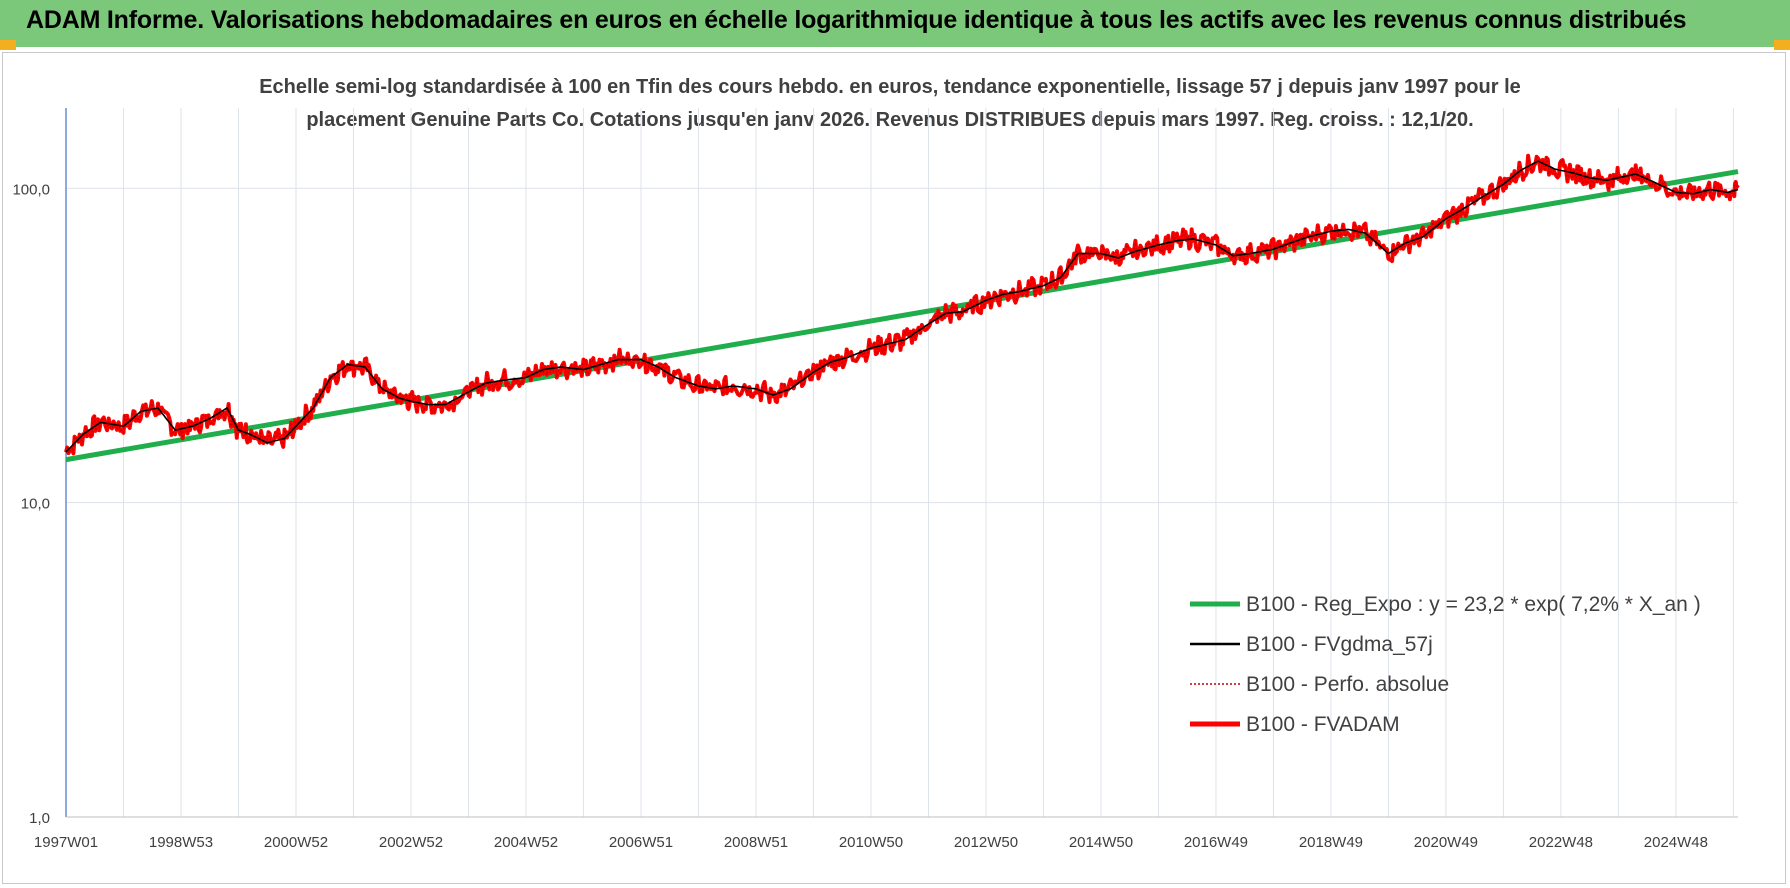 The width and height of the screenshot is (1790, 888). Describe the element at coordinates (1323, 724) in the screenshot. I see `legend-label: B100 - FVADAM` at that location.